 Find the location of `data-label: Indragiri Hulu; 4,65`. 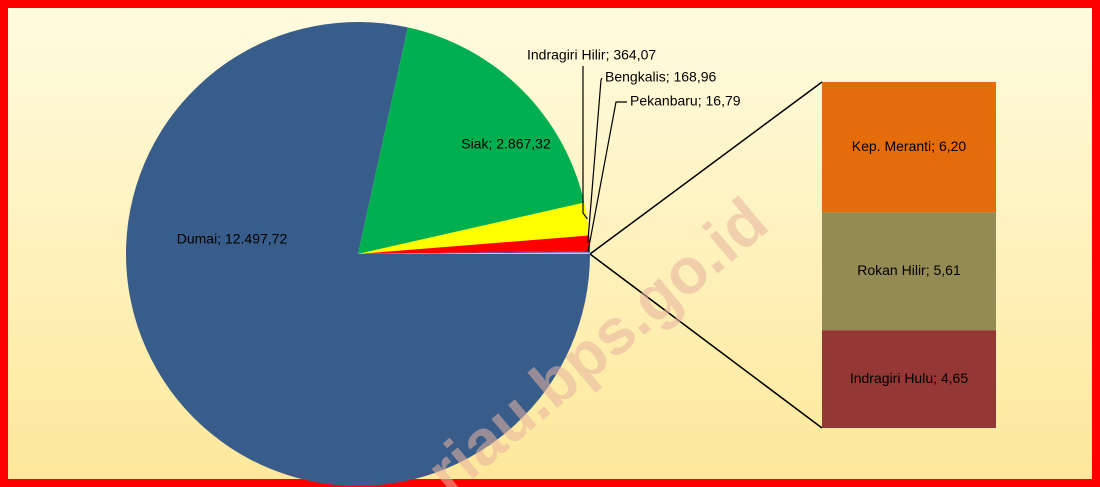

data-label: Indragiri Hulu; 4,65 is located at coordinates (909, 378).